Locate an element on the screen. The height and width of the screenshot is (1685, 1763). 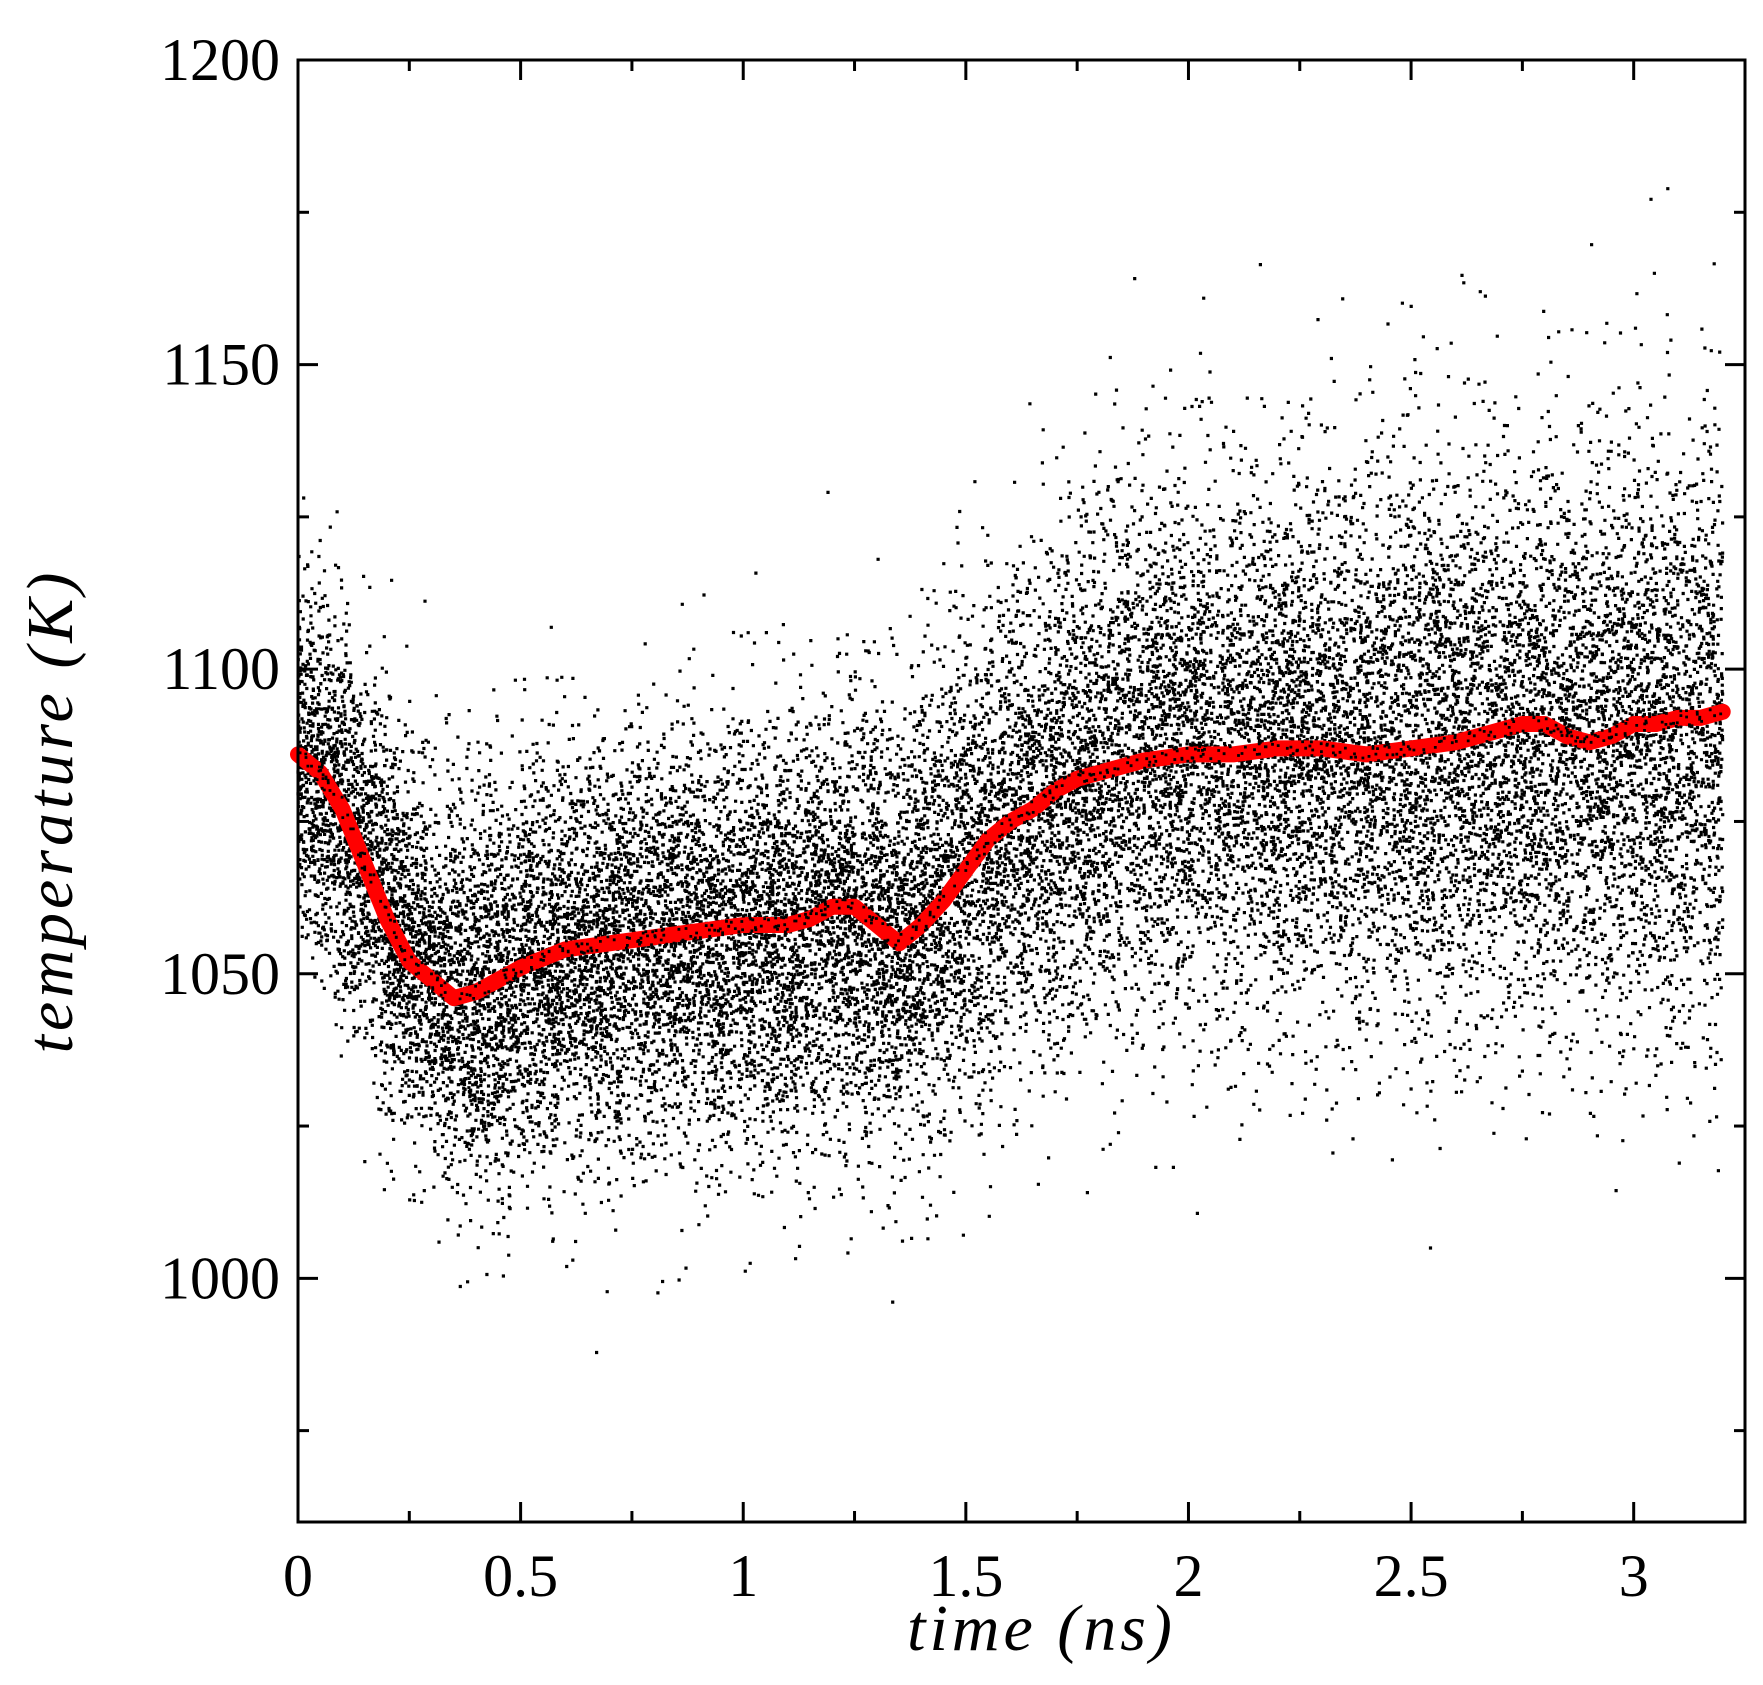
x-tick-label: 1.5 is located at coordinates (965, 1576).